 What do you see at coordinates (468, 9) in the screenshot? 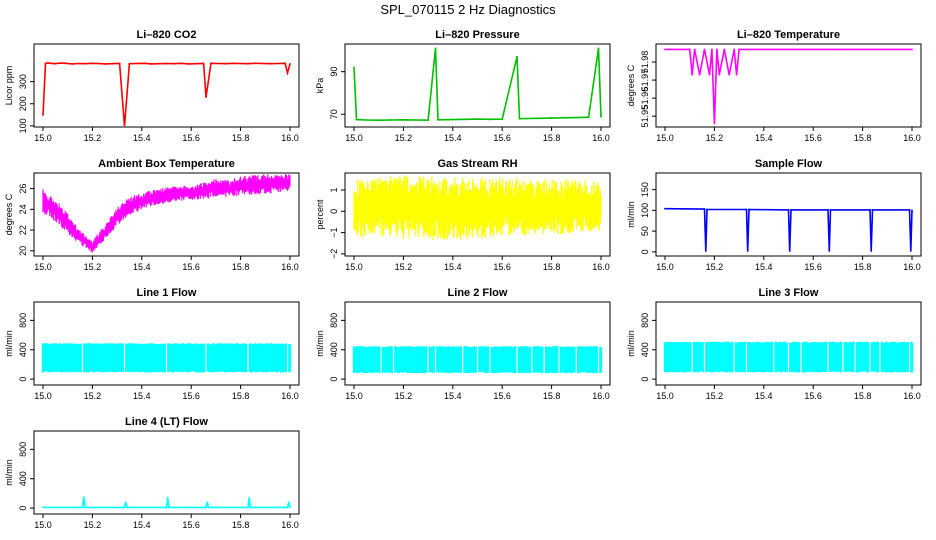
I see `figure-title: SPL_070115 2 Hz Diagnostics` at bounding box center [468, 9].